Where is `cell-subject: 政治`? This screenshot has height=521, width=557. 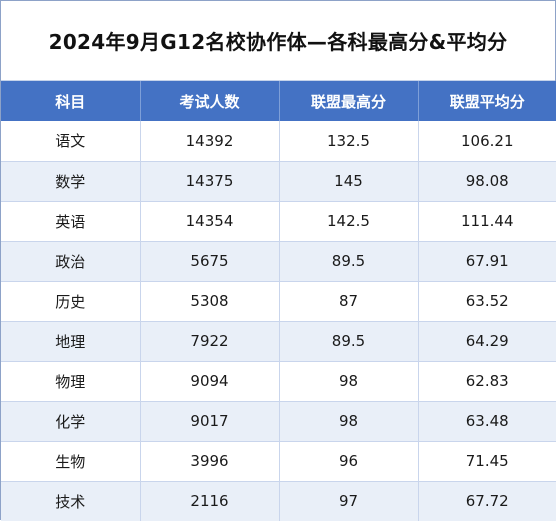
cell-subject: 政治 is located at coordinates (71, 261).